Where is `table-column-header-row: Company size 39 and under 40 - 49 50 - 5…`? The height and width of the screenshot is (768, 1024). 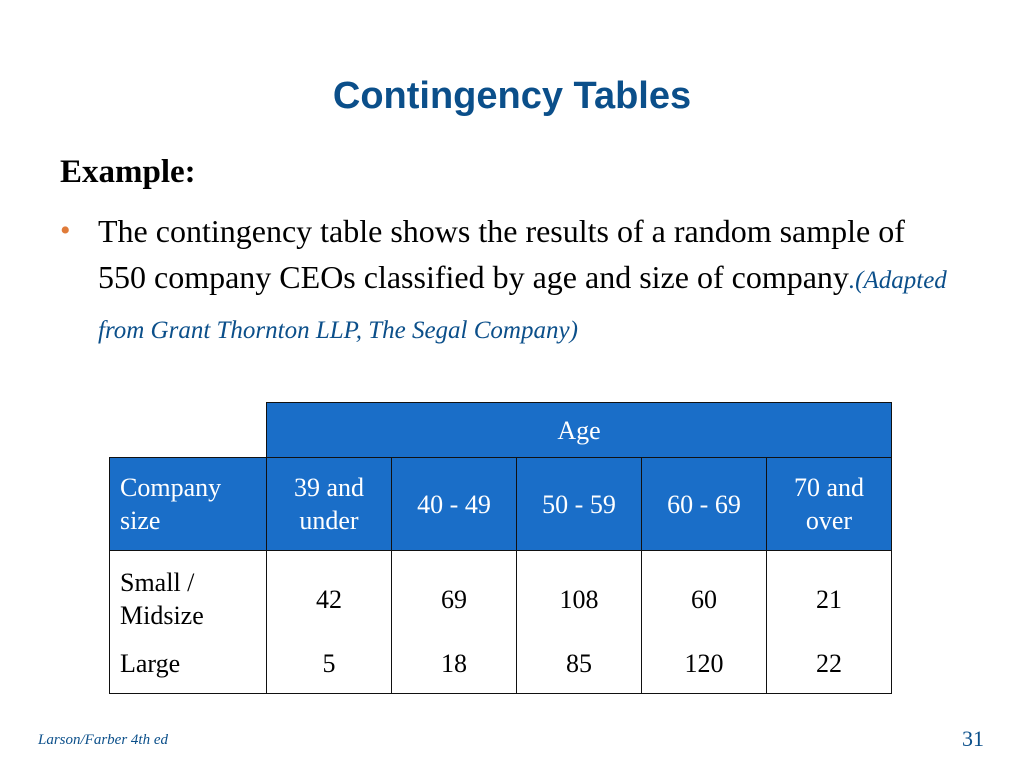
table-column-header-row: Company size 39 and under 40 - 49 50 - 5… is located at coordinates (500, 504).